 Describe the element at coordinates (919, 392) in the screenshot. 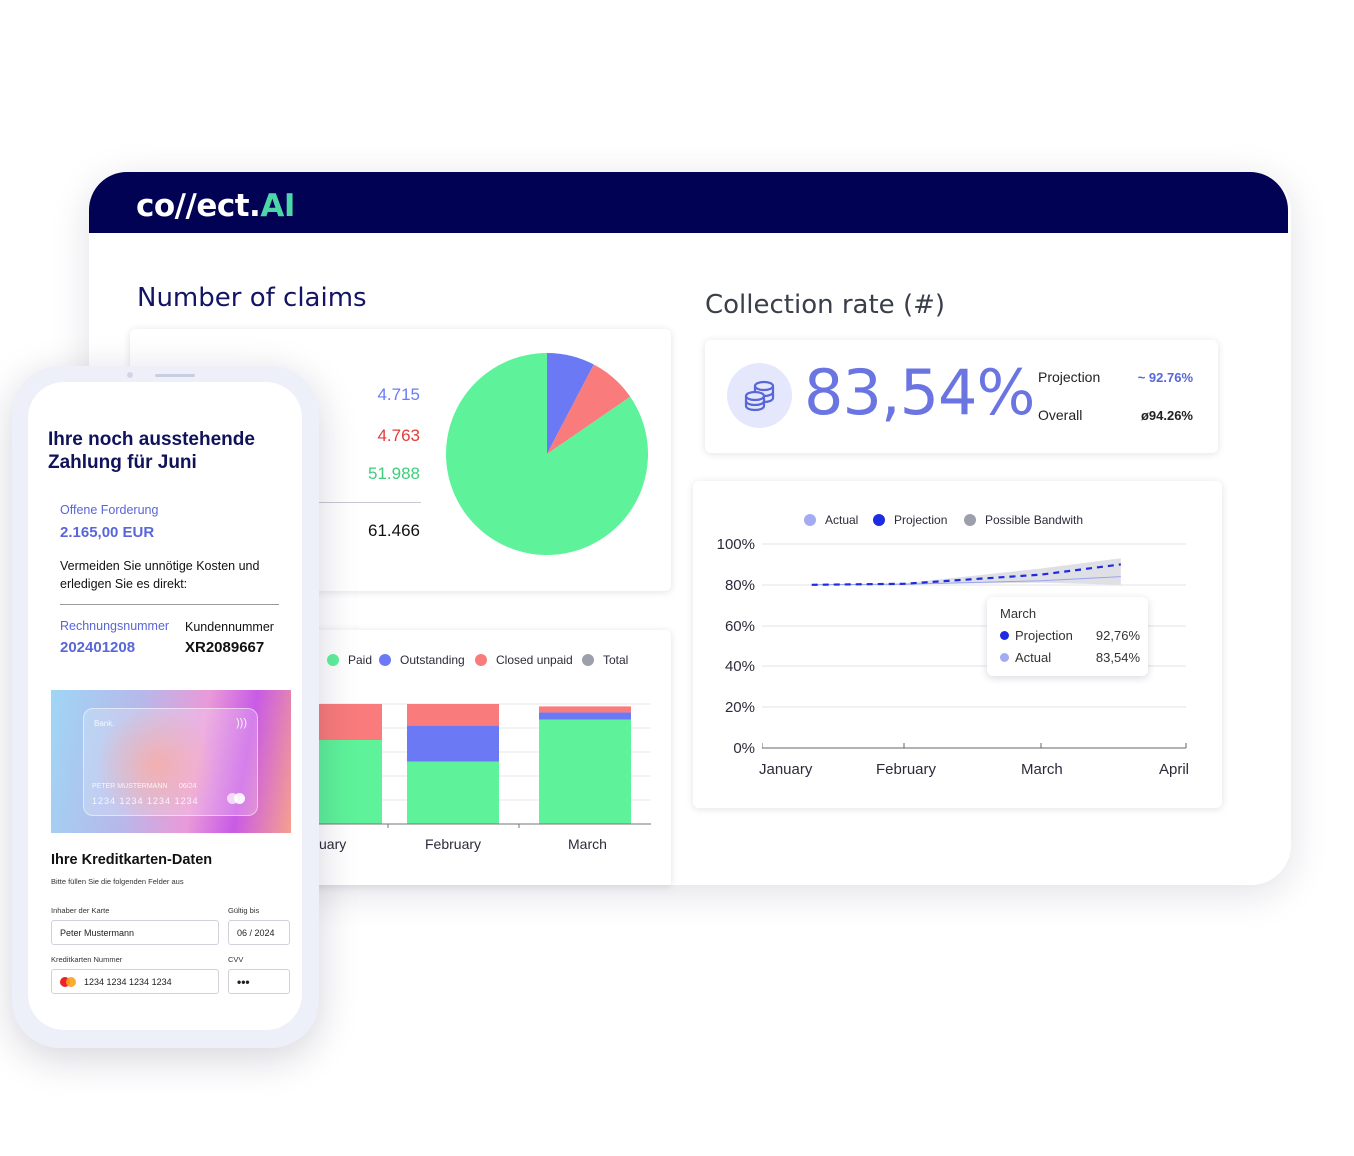

I see `collection-rate-value: 83,54%` at that location.